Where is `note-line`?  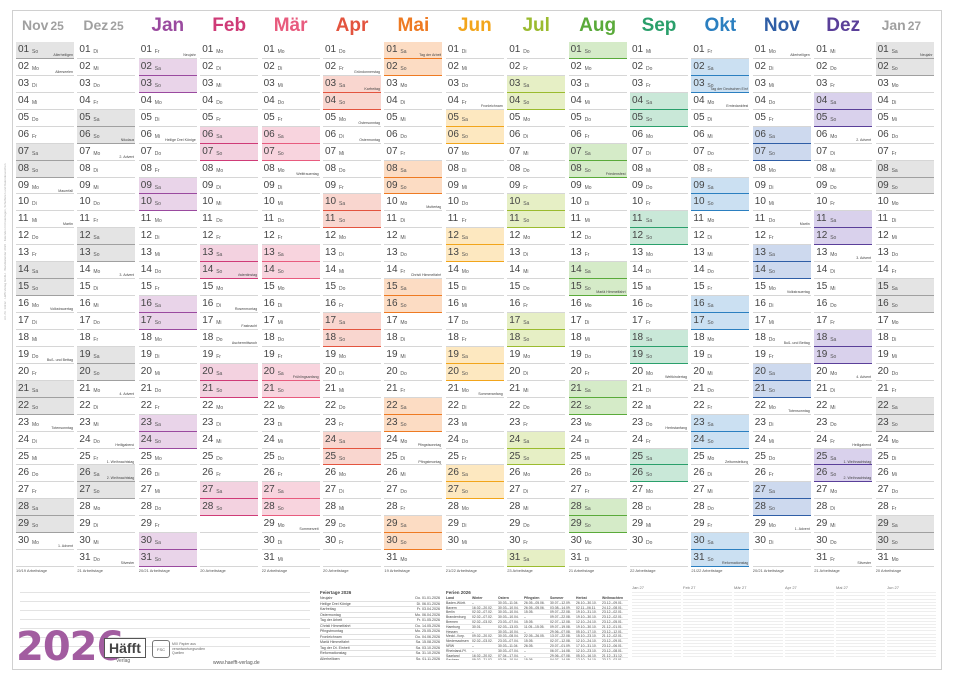 note-line is located at coordinates (165, 601).